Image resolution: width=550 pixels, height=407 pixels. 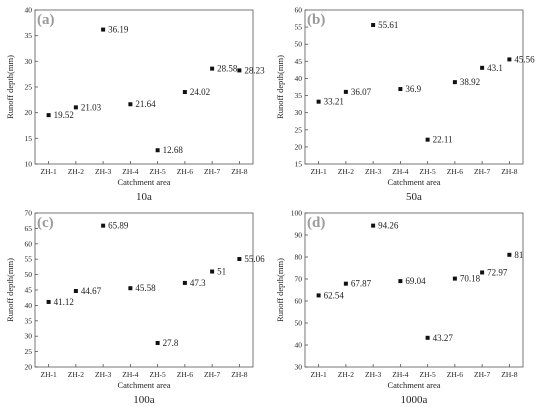 I want to click on y-tick-label: 45, so click(x=299, y=61).